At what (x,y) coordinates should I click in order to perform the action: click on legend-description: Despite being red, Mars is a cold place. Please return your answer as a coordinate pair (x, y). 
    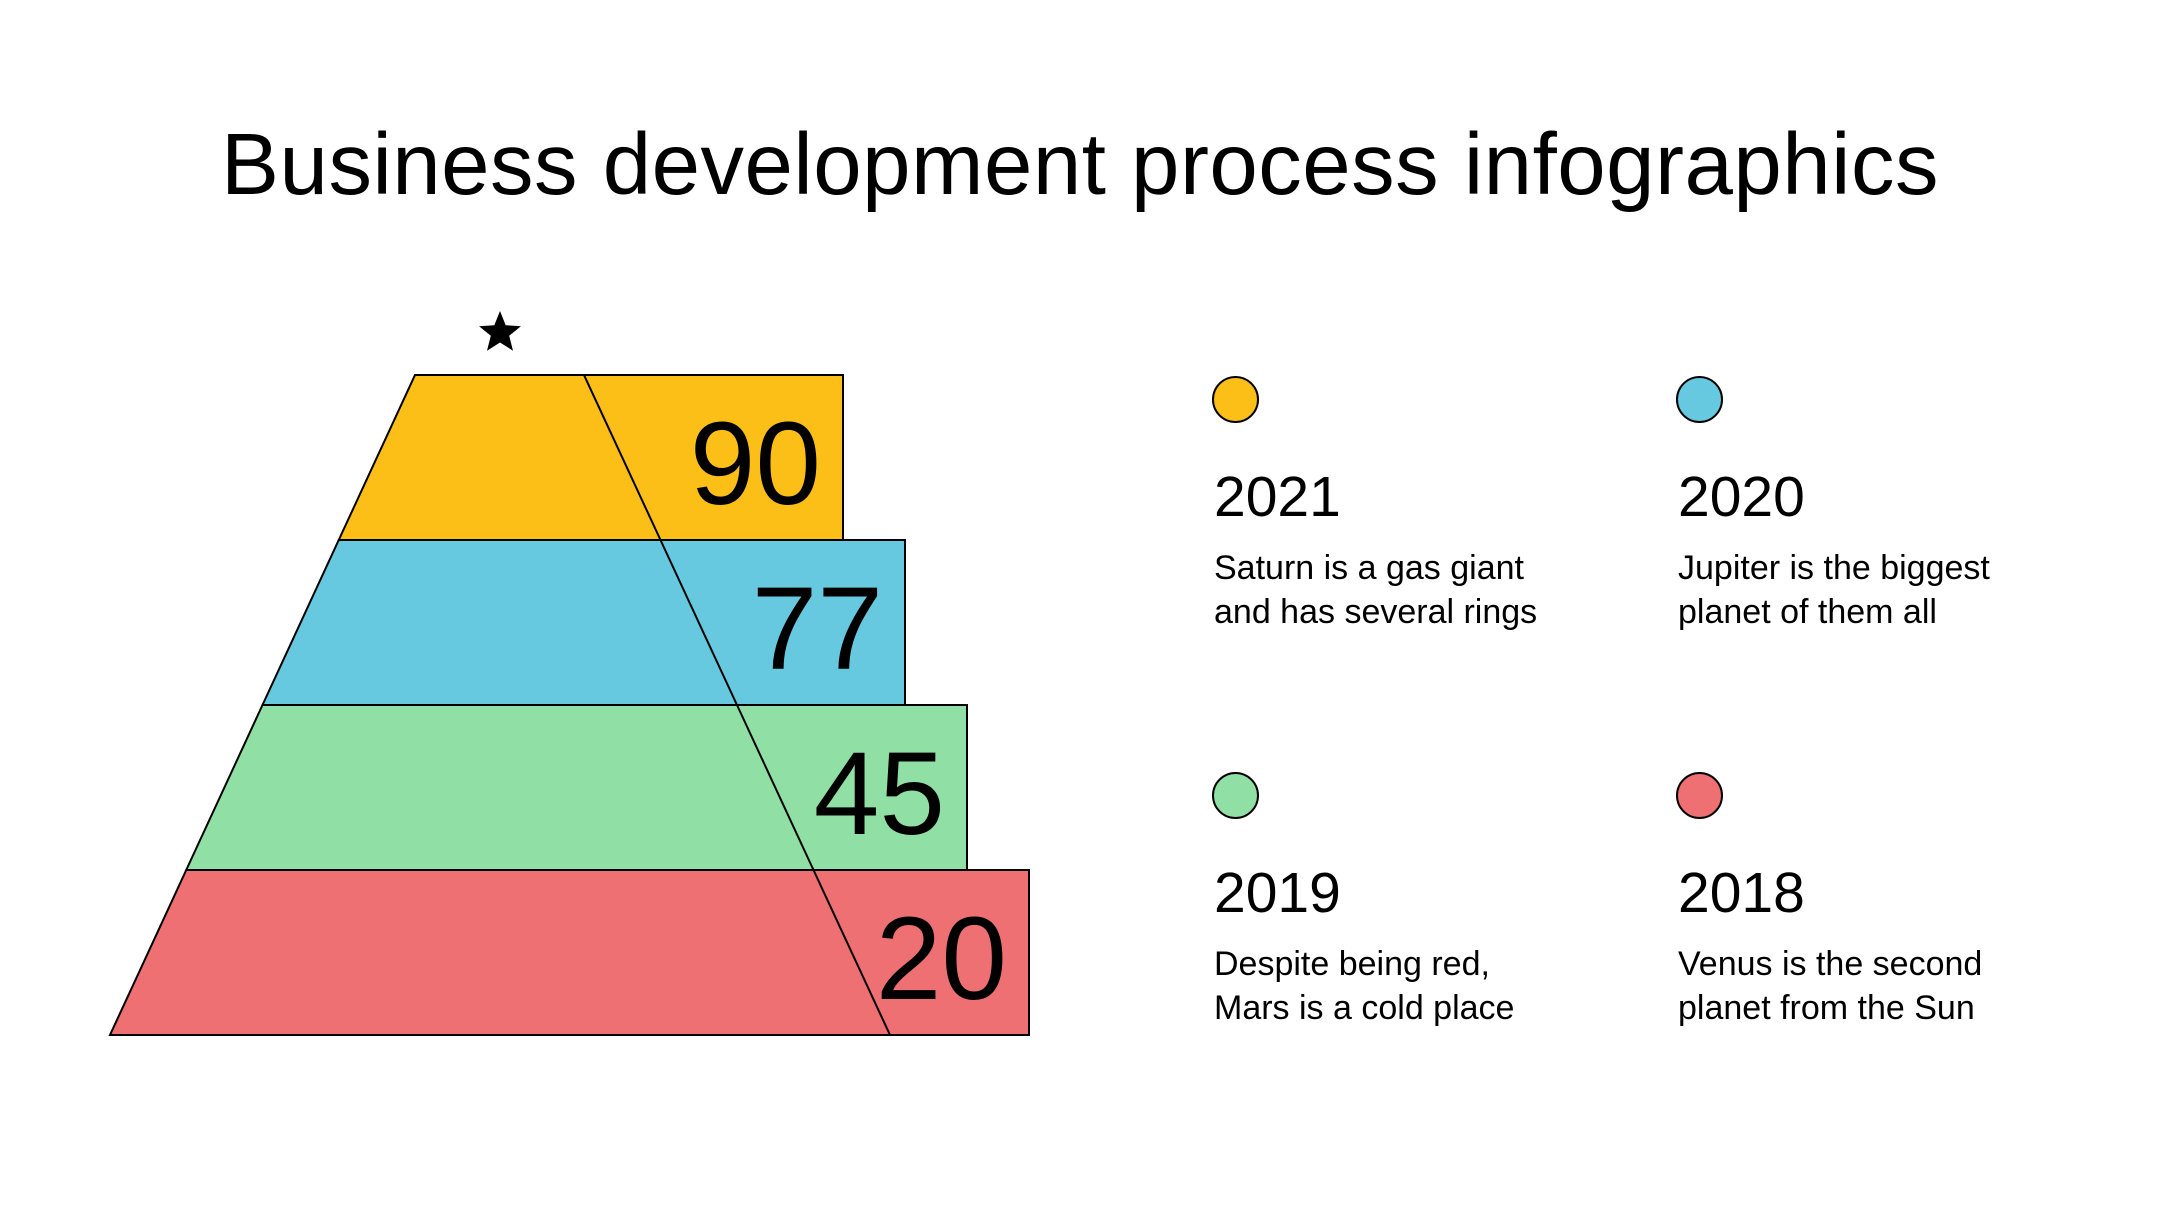
    Looking at the image, I should click on (1424, 986).